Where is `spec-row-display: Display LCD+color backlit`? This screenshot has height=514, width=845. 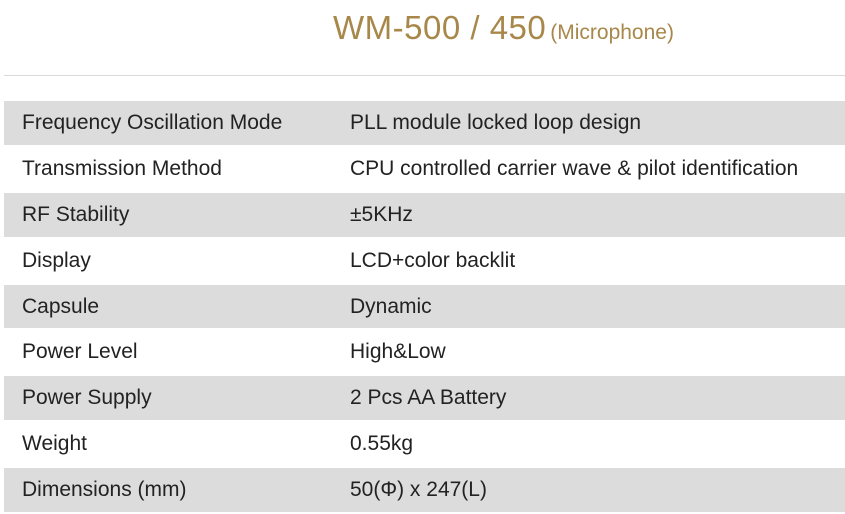 spec-row-display: Display LCD+color backlit is located at coordinates (424, 261).